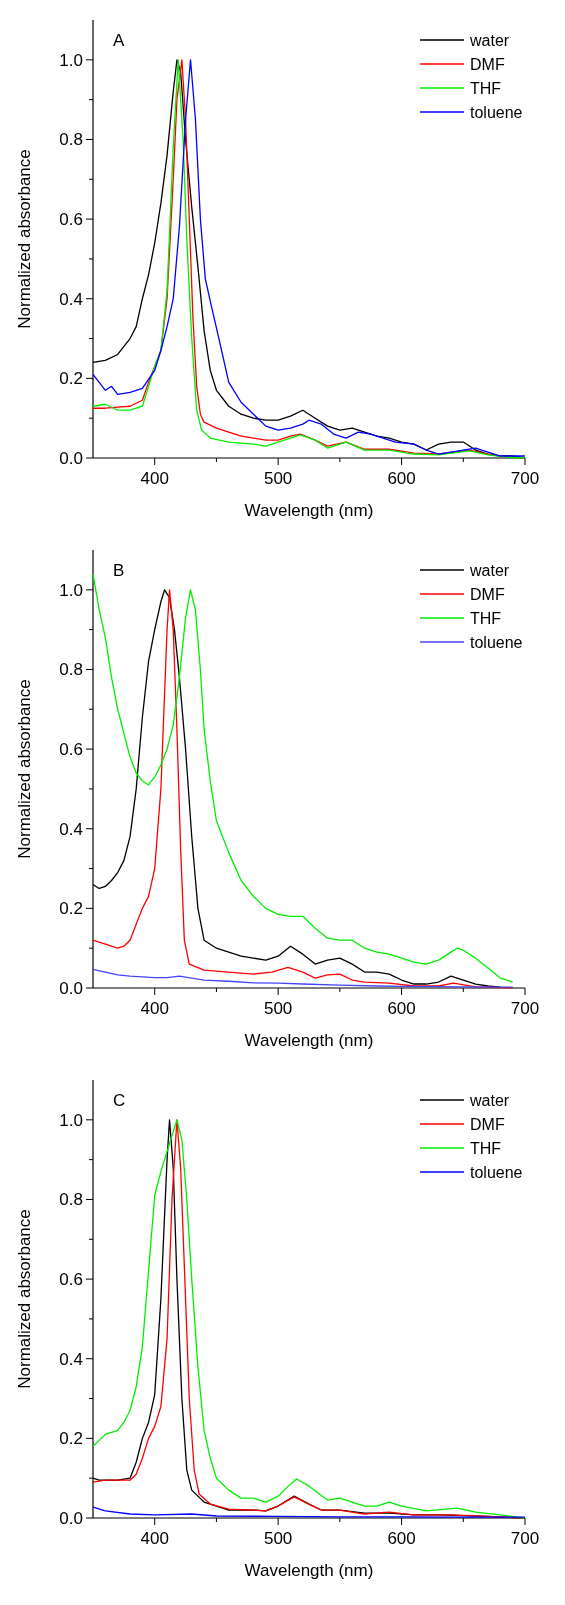  I want to click on text: B, so click(119, 570).